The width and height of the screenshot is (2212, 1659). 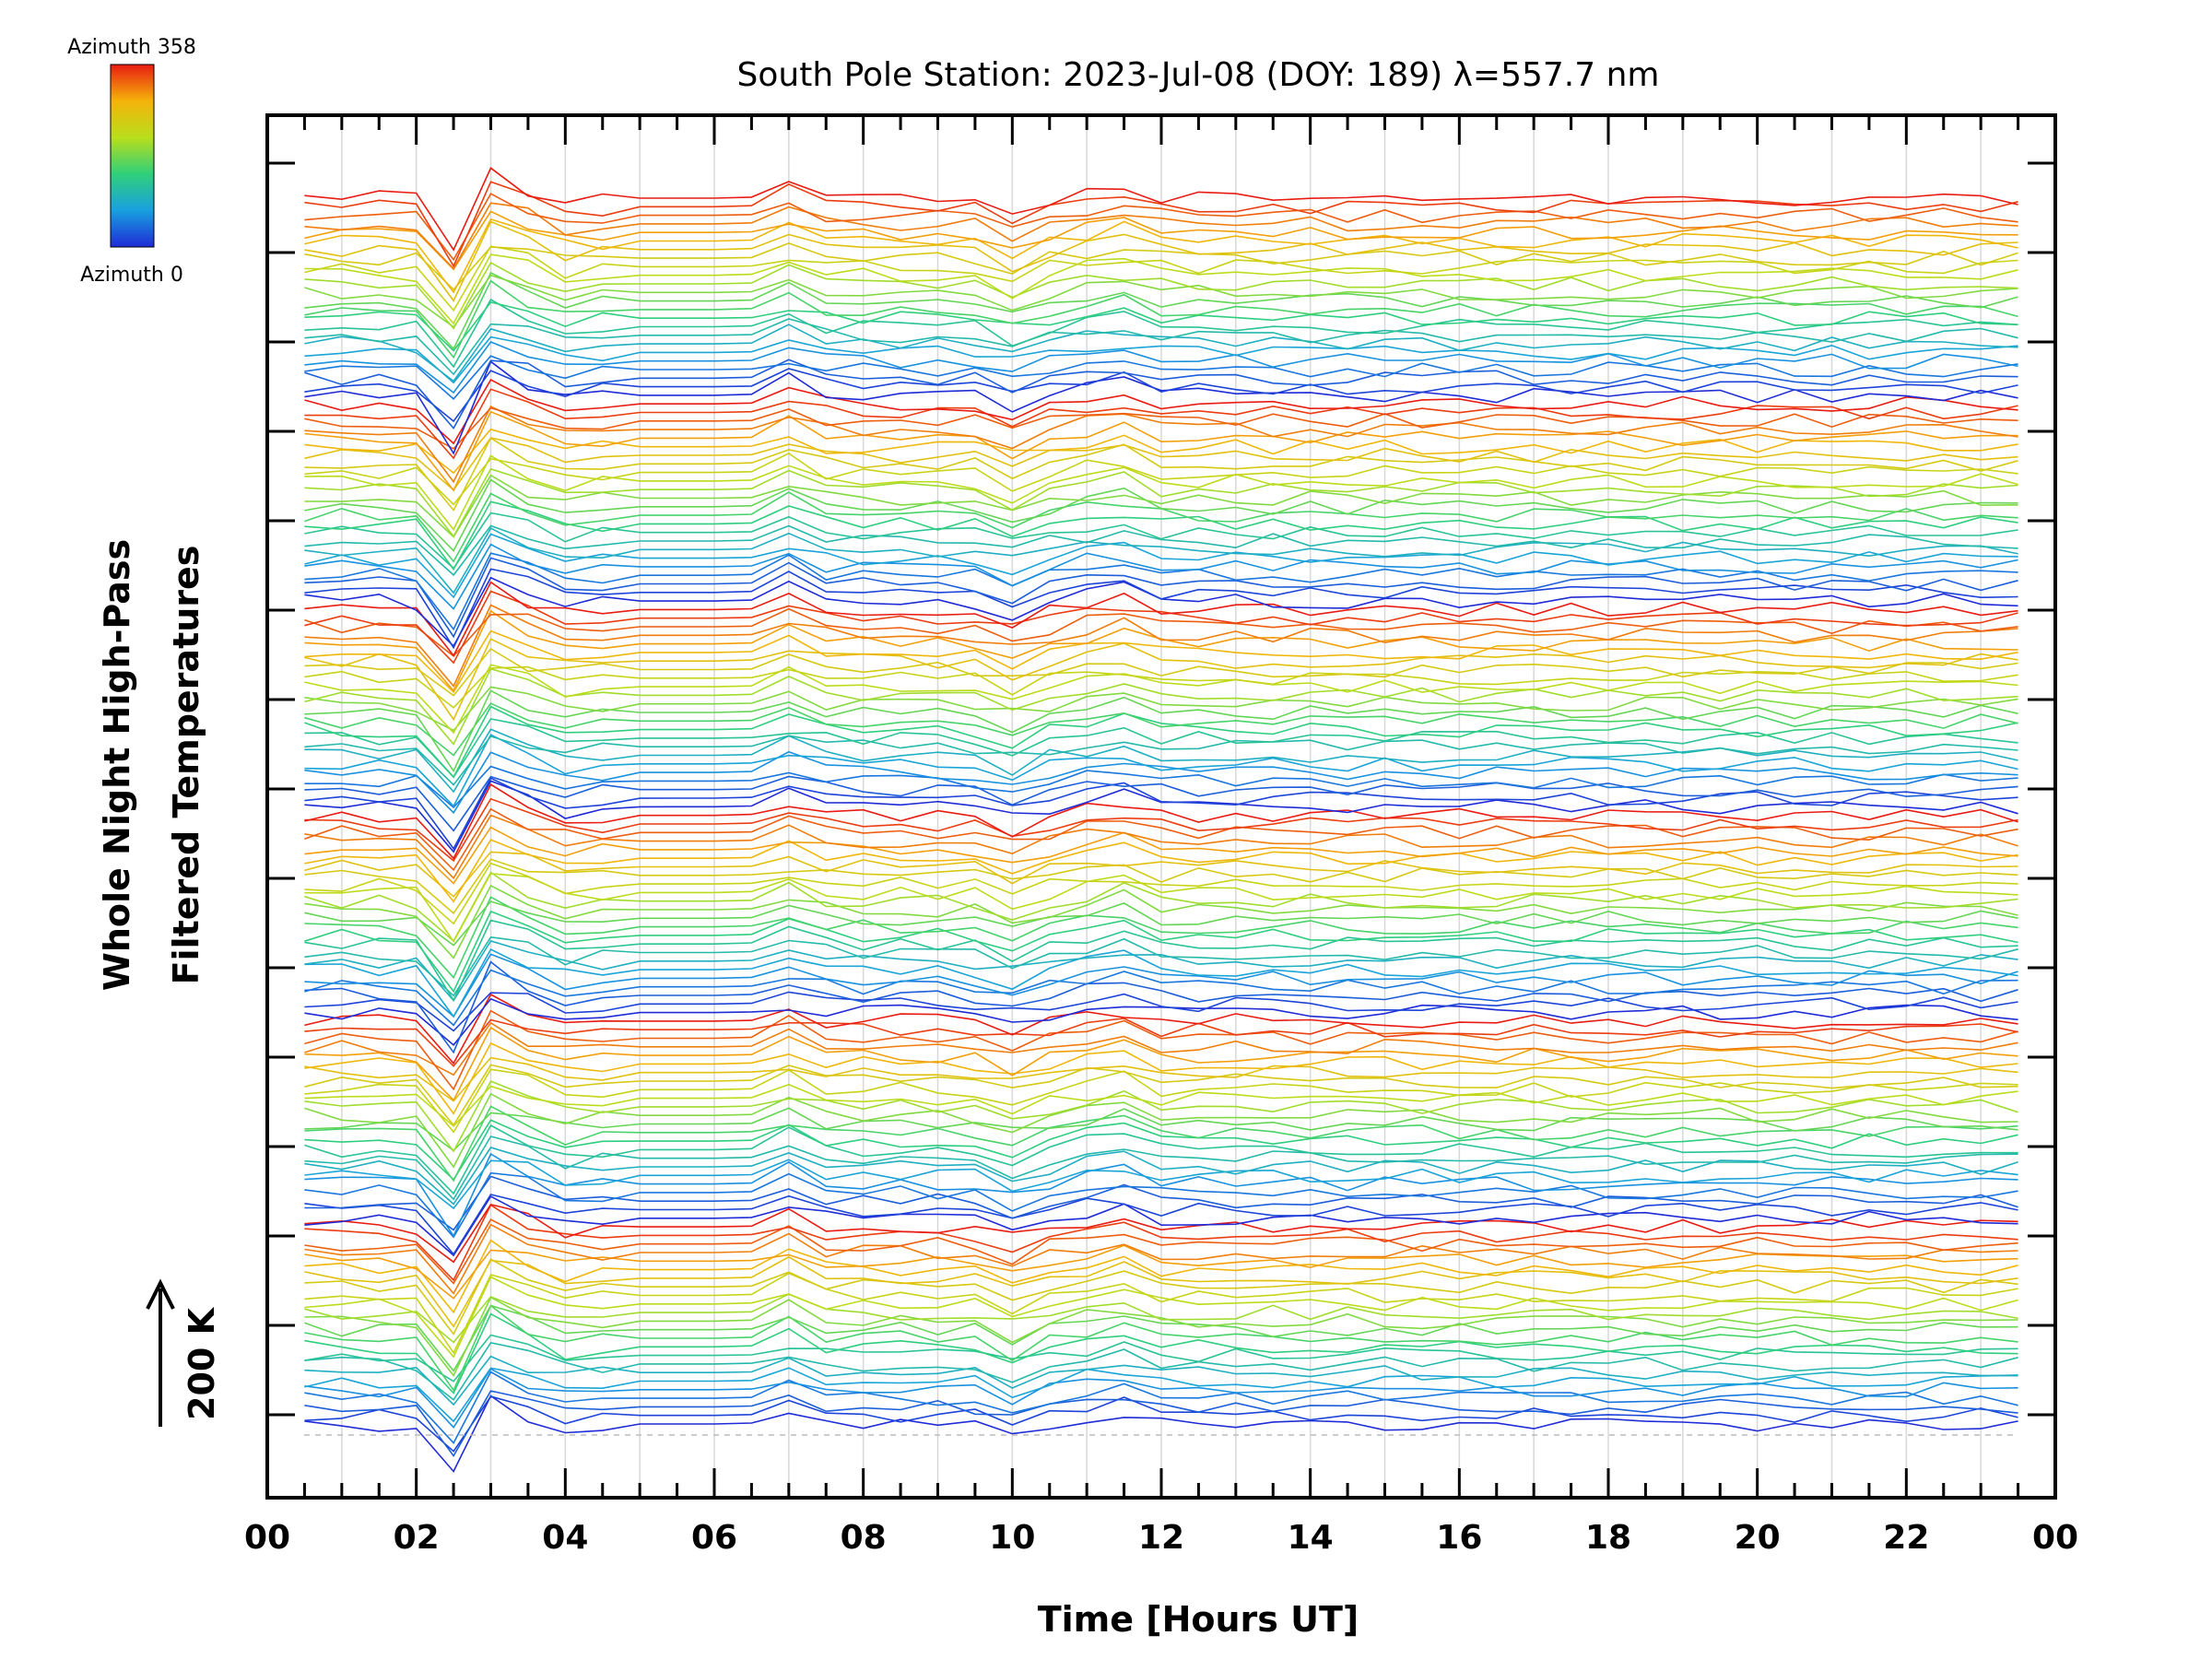 What do you see at coordinates (132, 156) in the screenshot?
I see `colorbar-gradient` at bounding box center [132, 156].